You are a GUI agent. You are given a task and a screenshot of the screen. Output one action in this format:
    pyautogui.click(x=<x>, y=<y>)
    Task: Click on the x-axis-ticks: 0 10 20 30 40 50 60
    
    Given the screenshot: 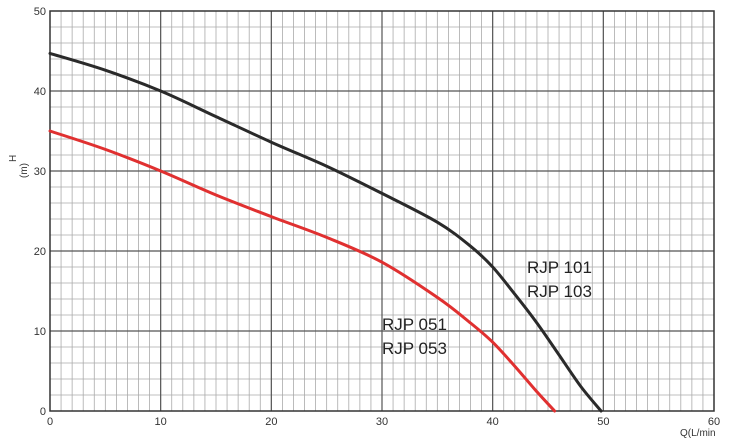 What is the action you would take?
    pyautogui.click(x=383, y=422)
    